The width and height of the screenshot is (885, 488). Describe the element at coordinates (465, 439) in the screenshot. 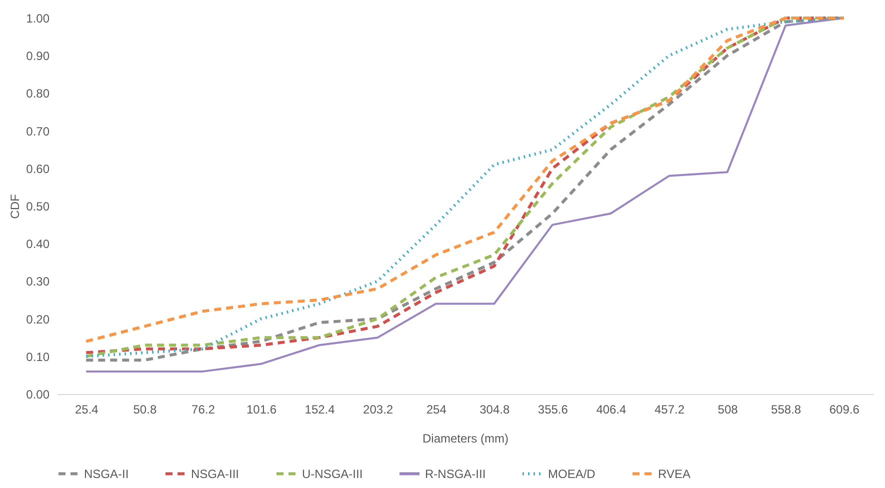

I see `x-axis-title: Diameters (mm)` at that location.